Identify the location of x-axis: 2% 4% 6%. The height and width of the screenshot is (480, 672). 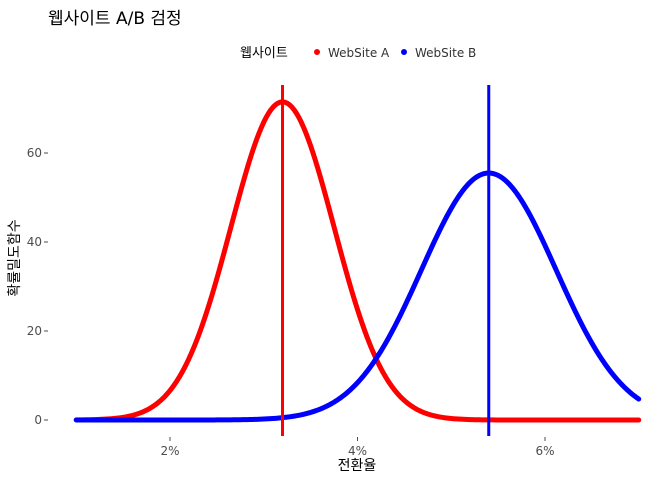
(357, 447).